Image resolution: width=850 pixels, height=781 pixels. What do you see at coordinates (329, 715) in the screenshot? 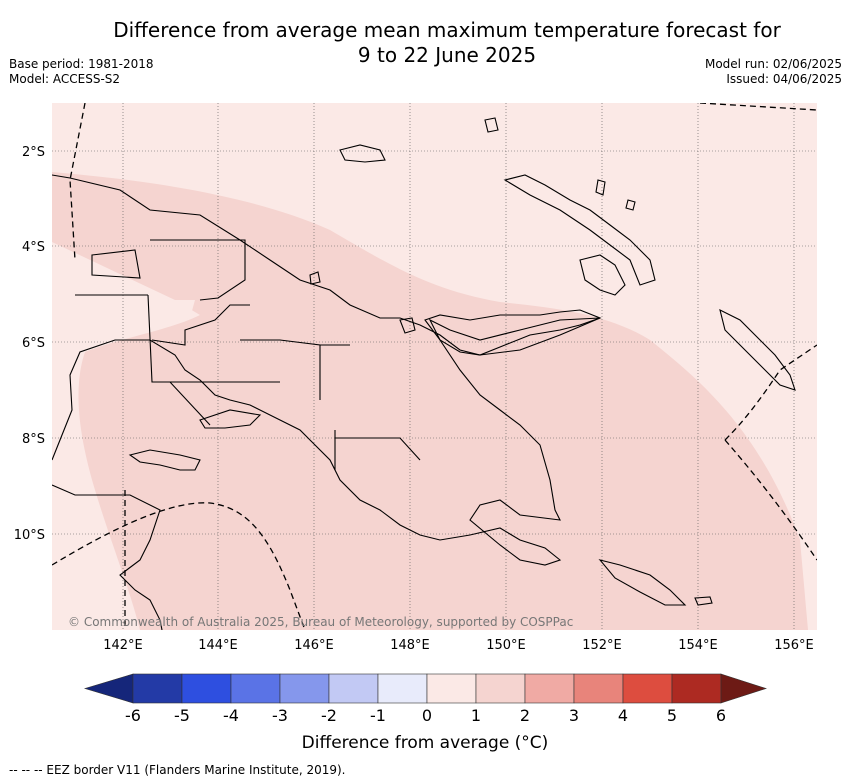
I see `colorbar-tick-label: -2` at bounding box center [329, 715].